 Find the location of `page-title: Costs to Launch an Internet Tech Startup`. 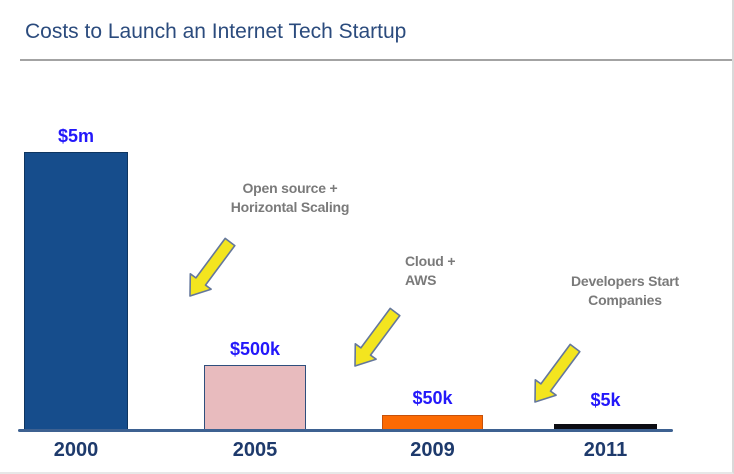

page-title: Costs to Launch an Internet Tech Startup is located at coordinates (216, 31).